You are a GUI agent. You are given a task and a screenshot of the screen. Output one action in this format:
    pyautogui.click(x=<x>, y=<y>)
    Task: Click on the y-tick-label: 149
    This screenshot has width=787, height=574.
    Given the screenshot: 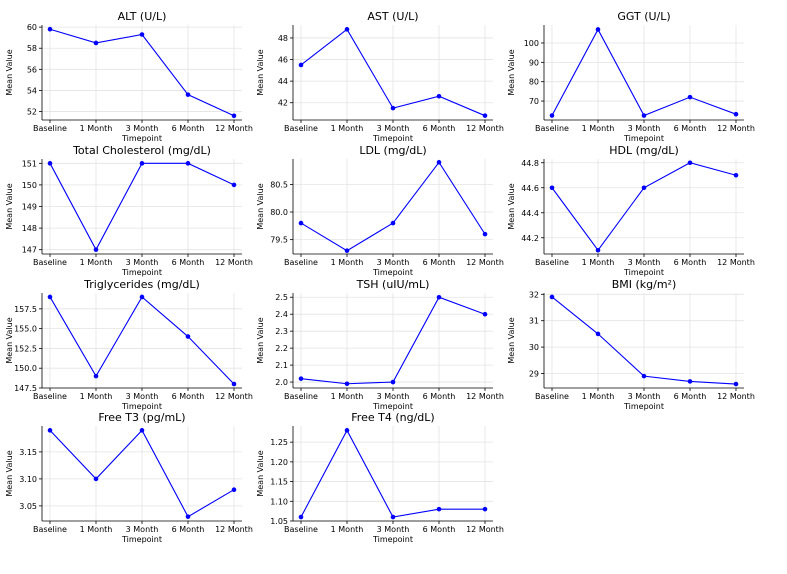 What is the action you would take?
    pyautogui.click(x=29, y=207)
    